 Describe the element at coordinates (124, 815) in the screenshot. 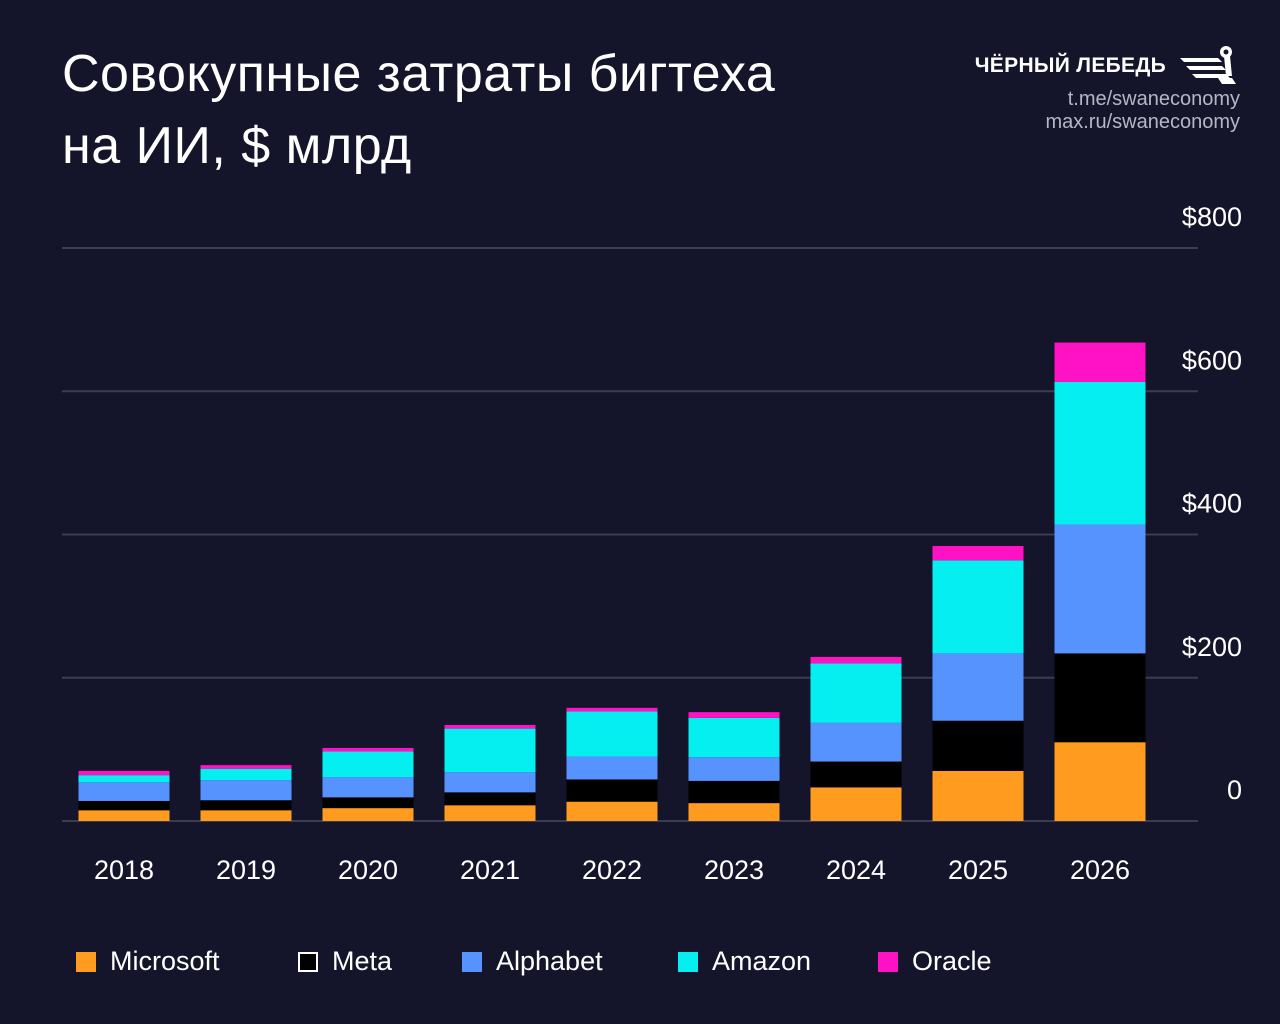

I see `bar-segment-microsoft-2018` at that location.